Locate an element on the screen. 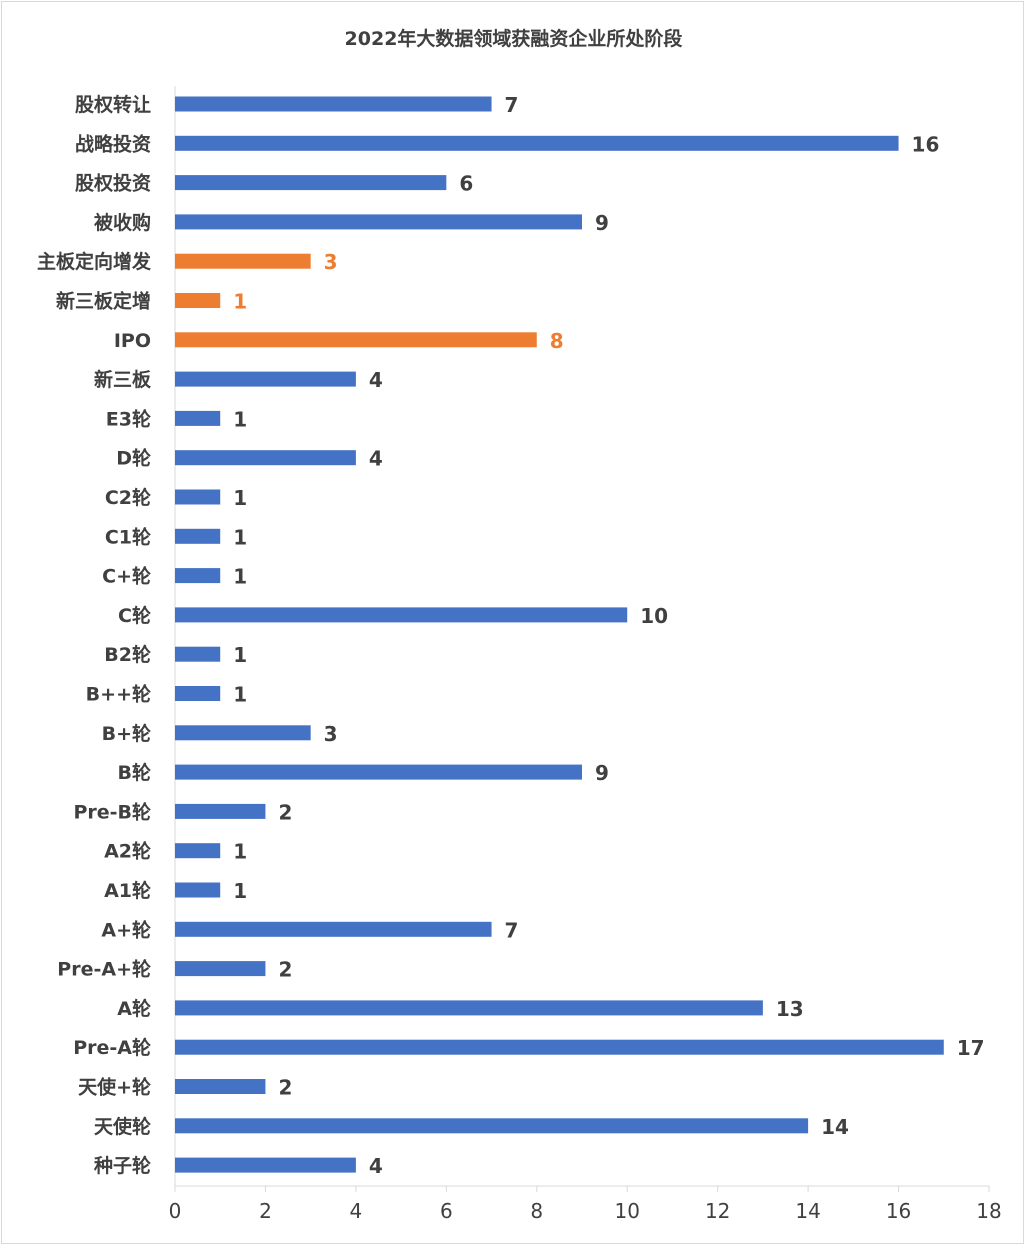  category-label: 战略投资 is located at coordinates (113, 143).